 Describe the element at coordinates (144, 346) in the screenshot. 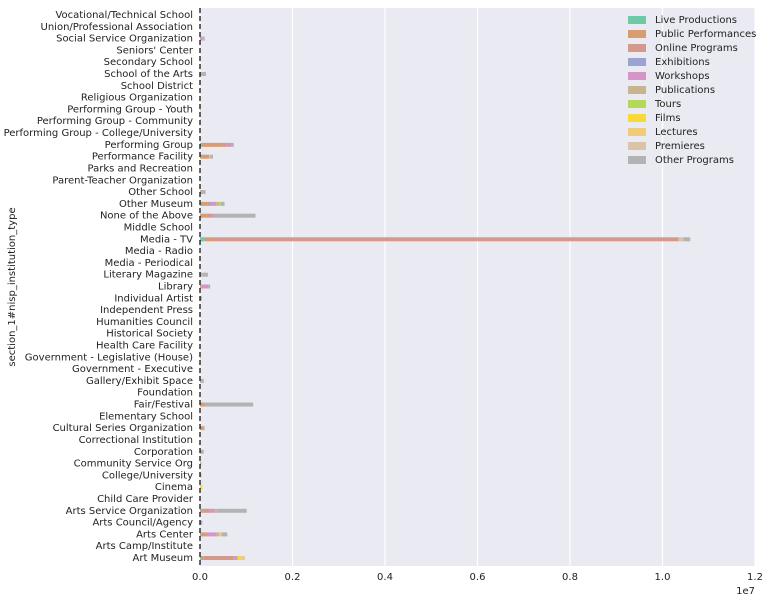

I see `y-tick-label: Health Care Facility` at that location.